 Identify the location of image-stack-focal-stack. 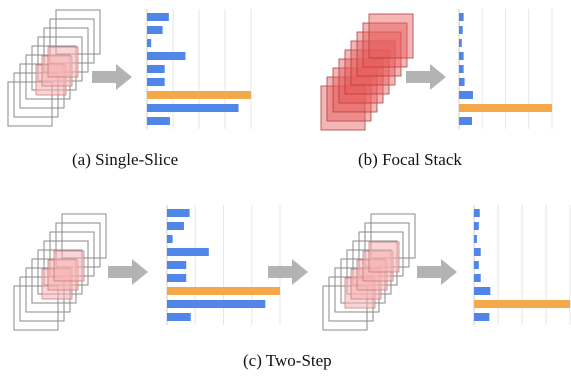
(367, 72).